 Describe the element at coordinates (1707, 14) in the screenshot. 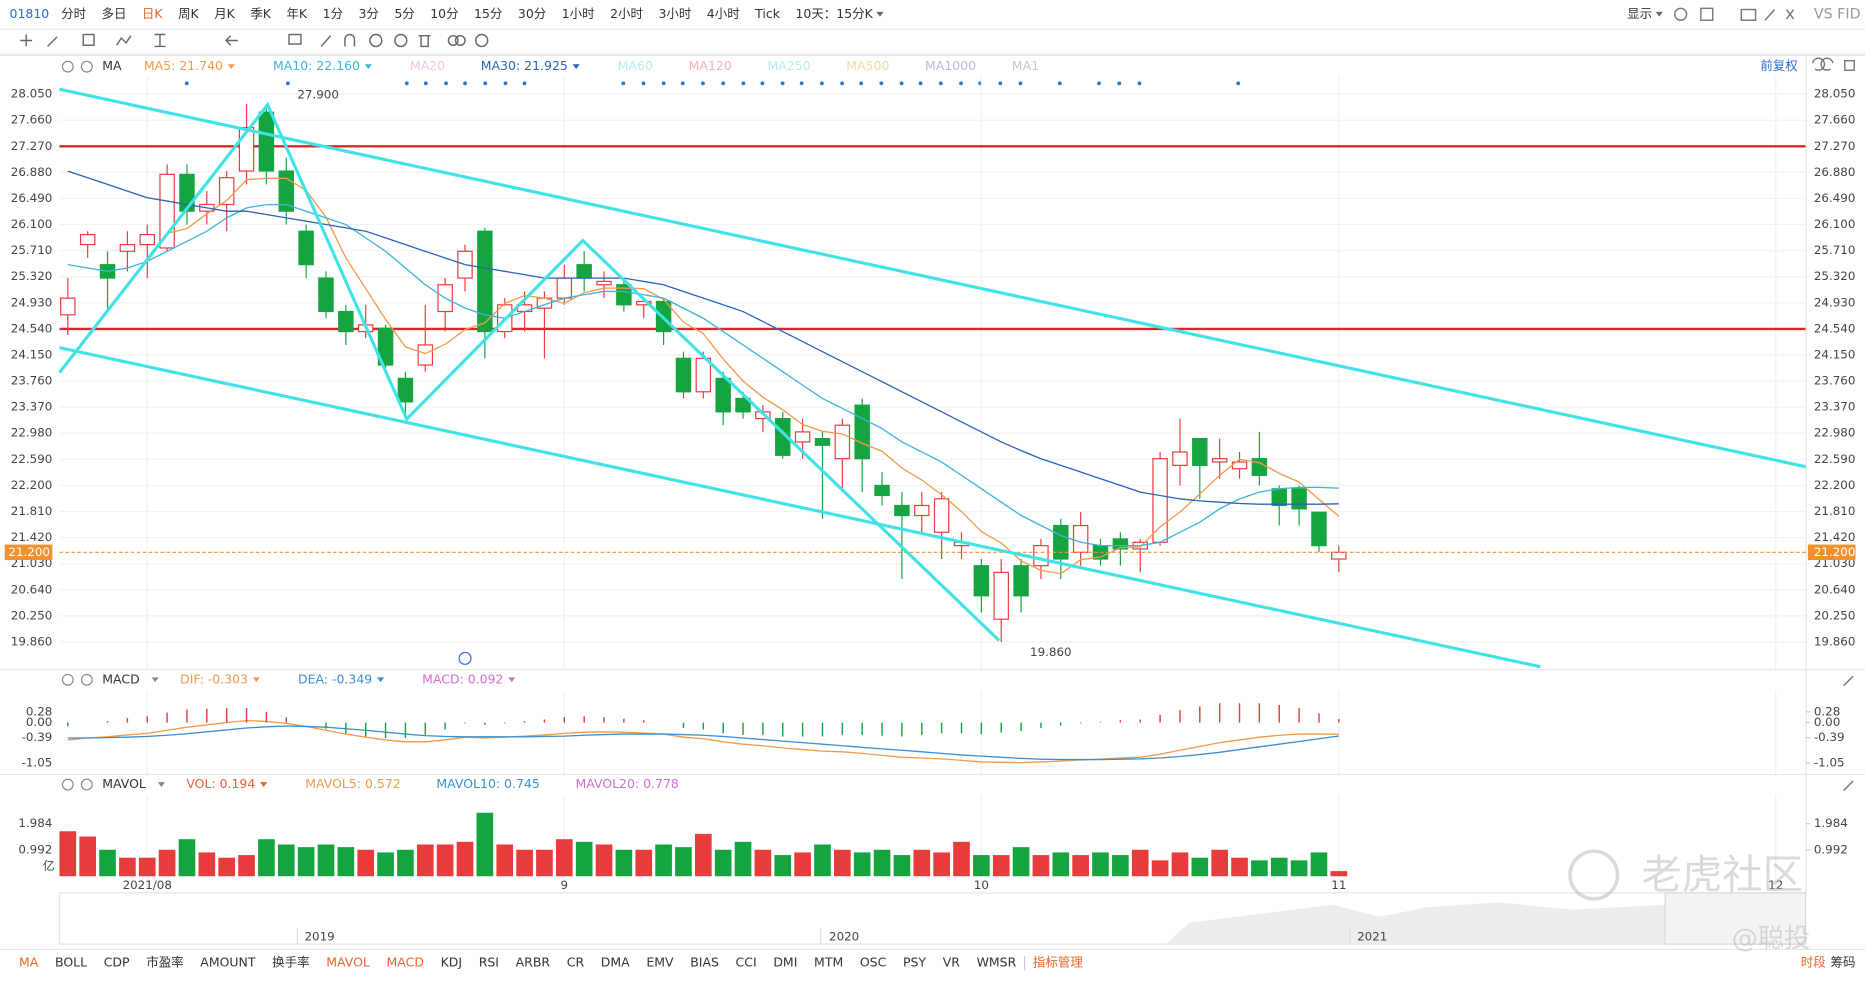

I see `layout-icon` at that location.